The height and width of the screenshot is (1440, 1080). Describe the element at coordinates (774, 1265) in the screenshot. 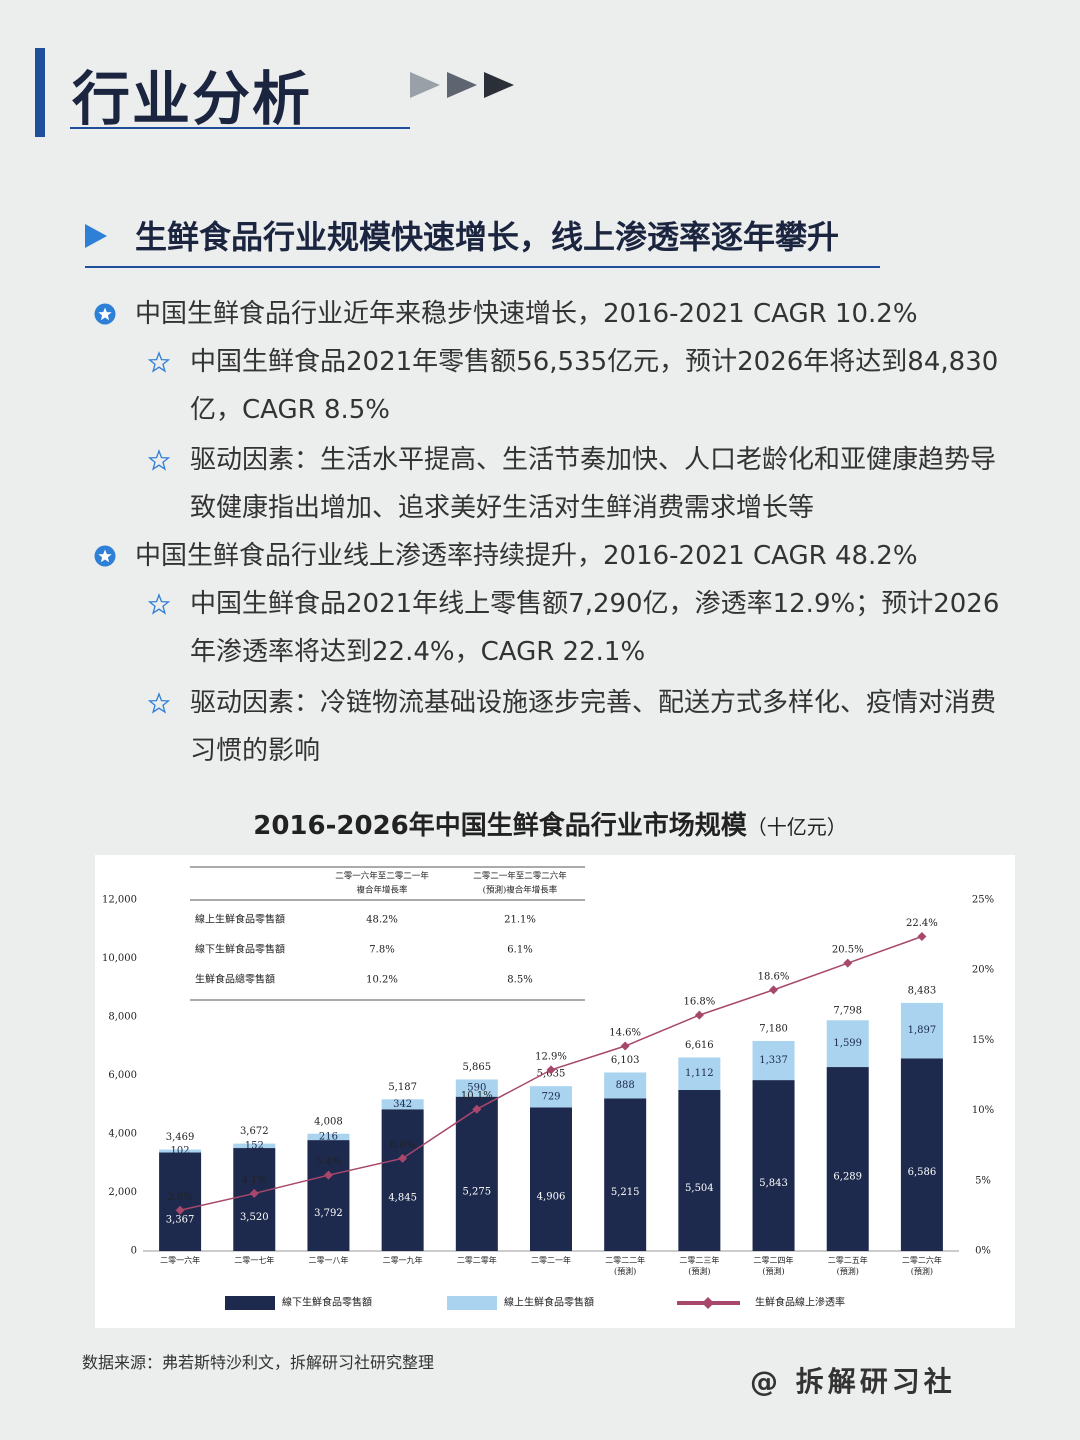

I see `x-tick-label: 二零二四年(預測)` at that location.